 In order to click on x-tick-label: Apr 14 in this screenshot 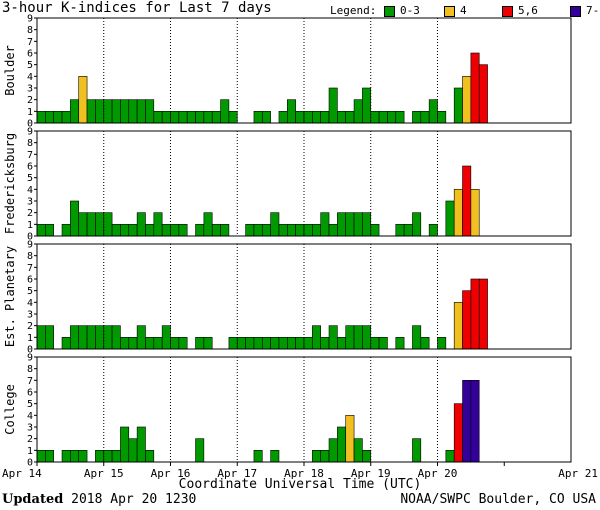, I will do `click(22, 473)`.